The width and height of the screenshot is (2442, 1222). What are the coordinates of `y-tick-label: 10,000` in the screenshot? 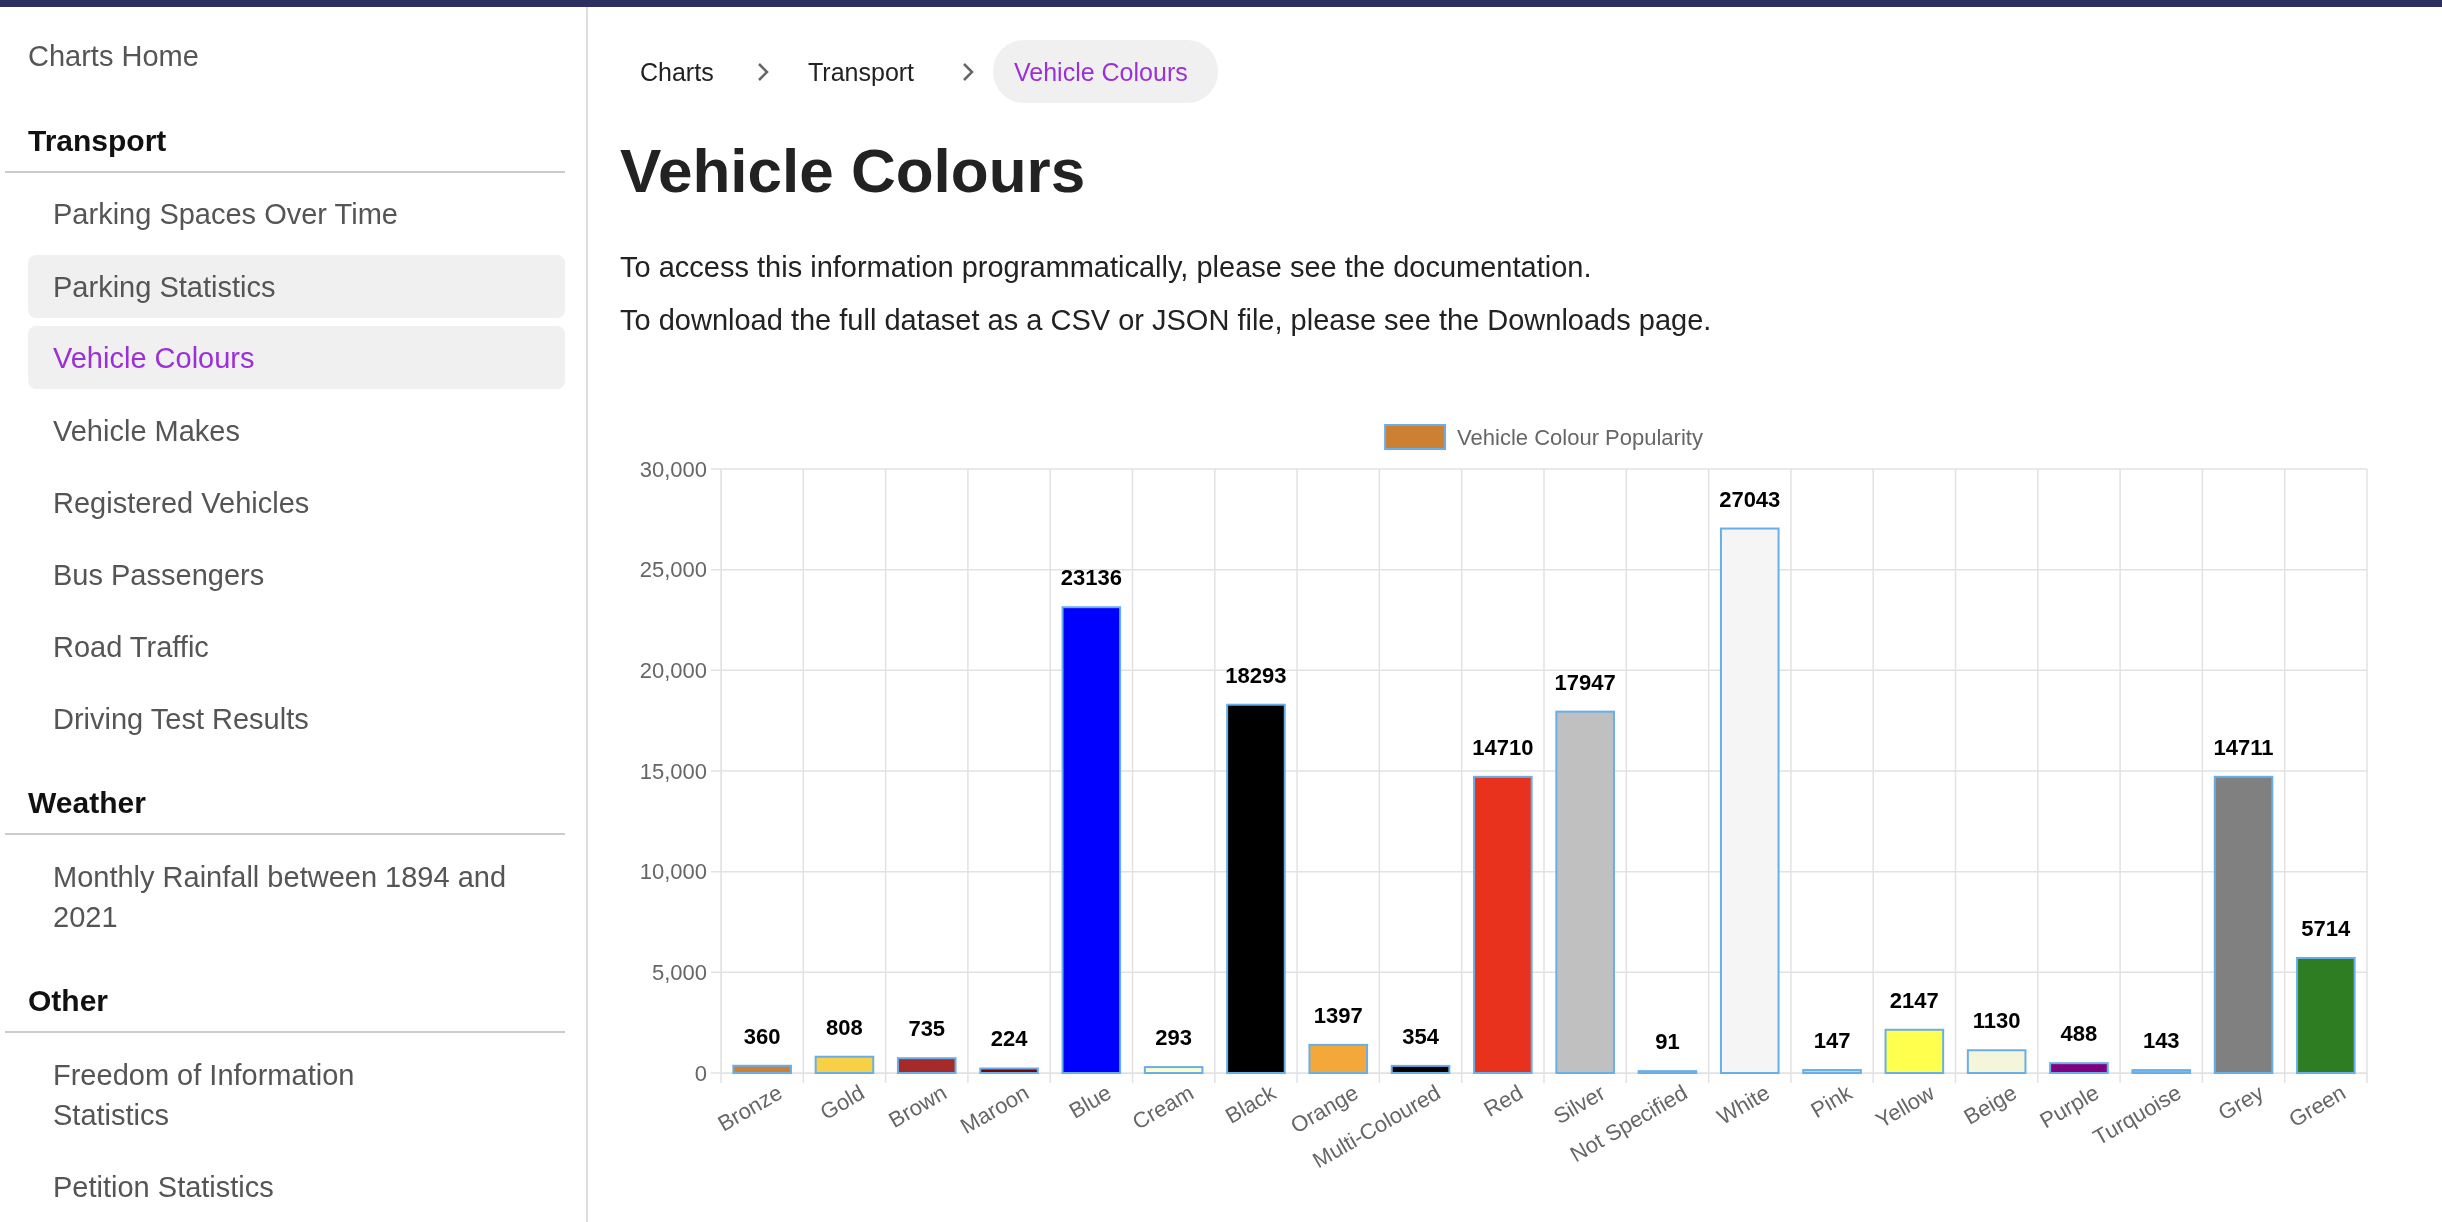 It's located at (673, 872).